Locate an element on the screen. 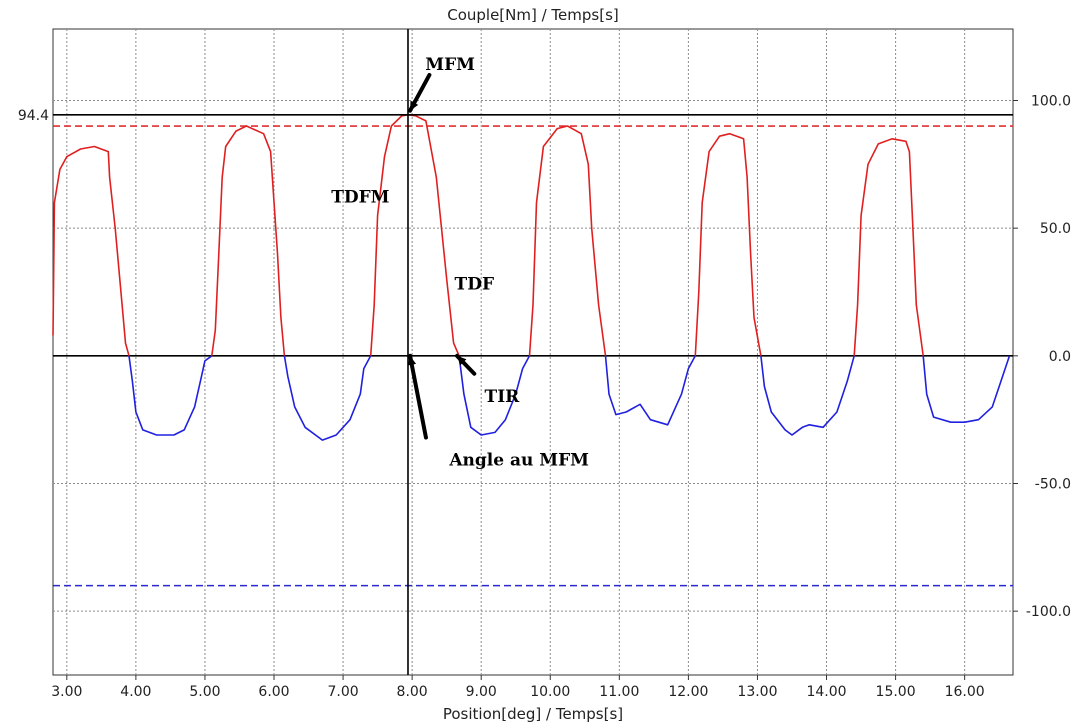  chart-title: Couple[Nm] / Temps[s] is located at coordinates (533, 15).